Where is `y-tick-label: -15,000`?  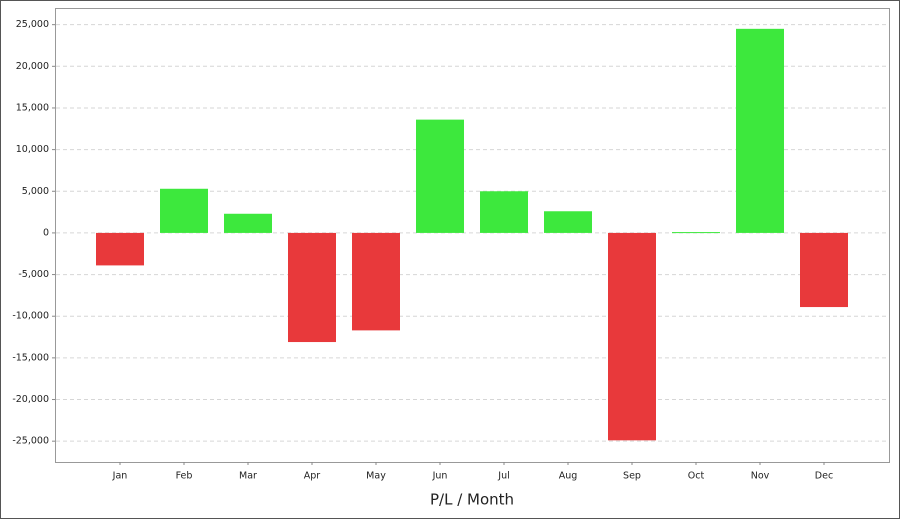 y-tick-label: -15,000 is located at coordinates (30, 357).